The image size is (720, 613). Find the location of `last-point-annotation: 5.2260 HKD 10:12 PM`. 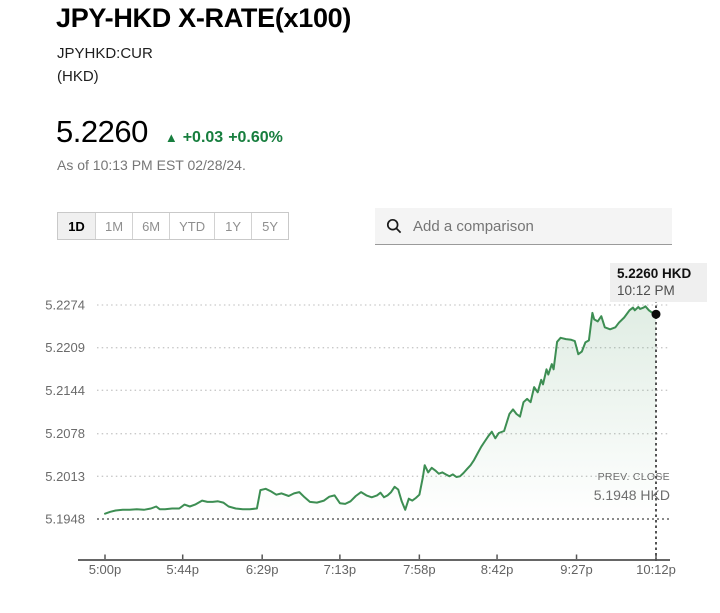

last-point-annotation: 5.2260 HKD 10:12 PM is located at coordinates (658, 282).